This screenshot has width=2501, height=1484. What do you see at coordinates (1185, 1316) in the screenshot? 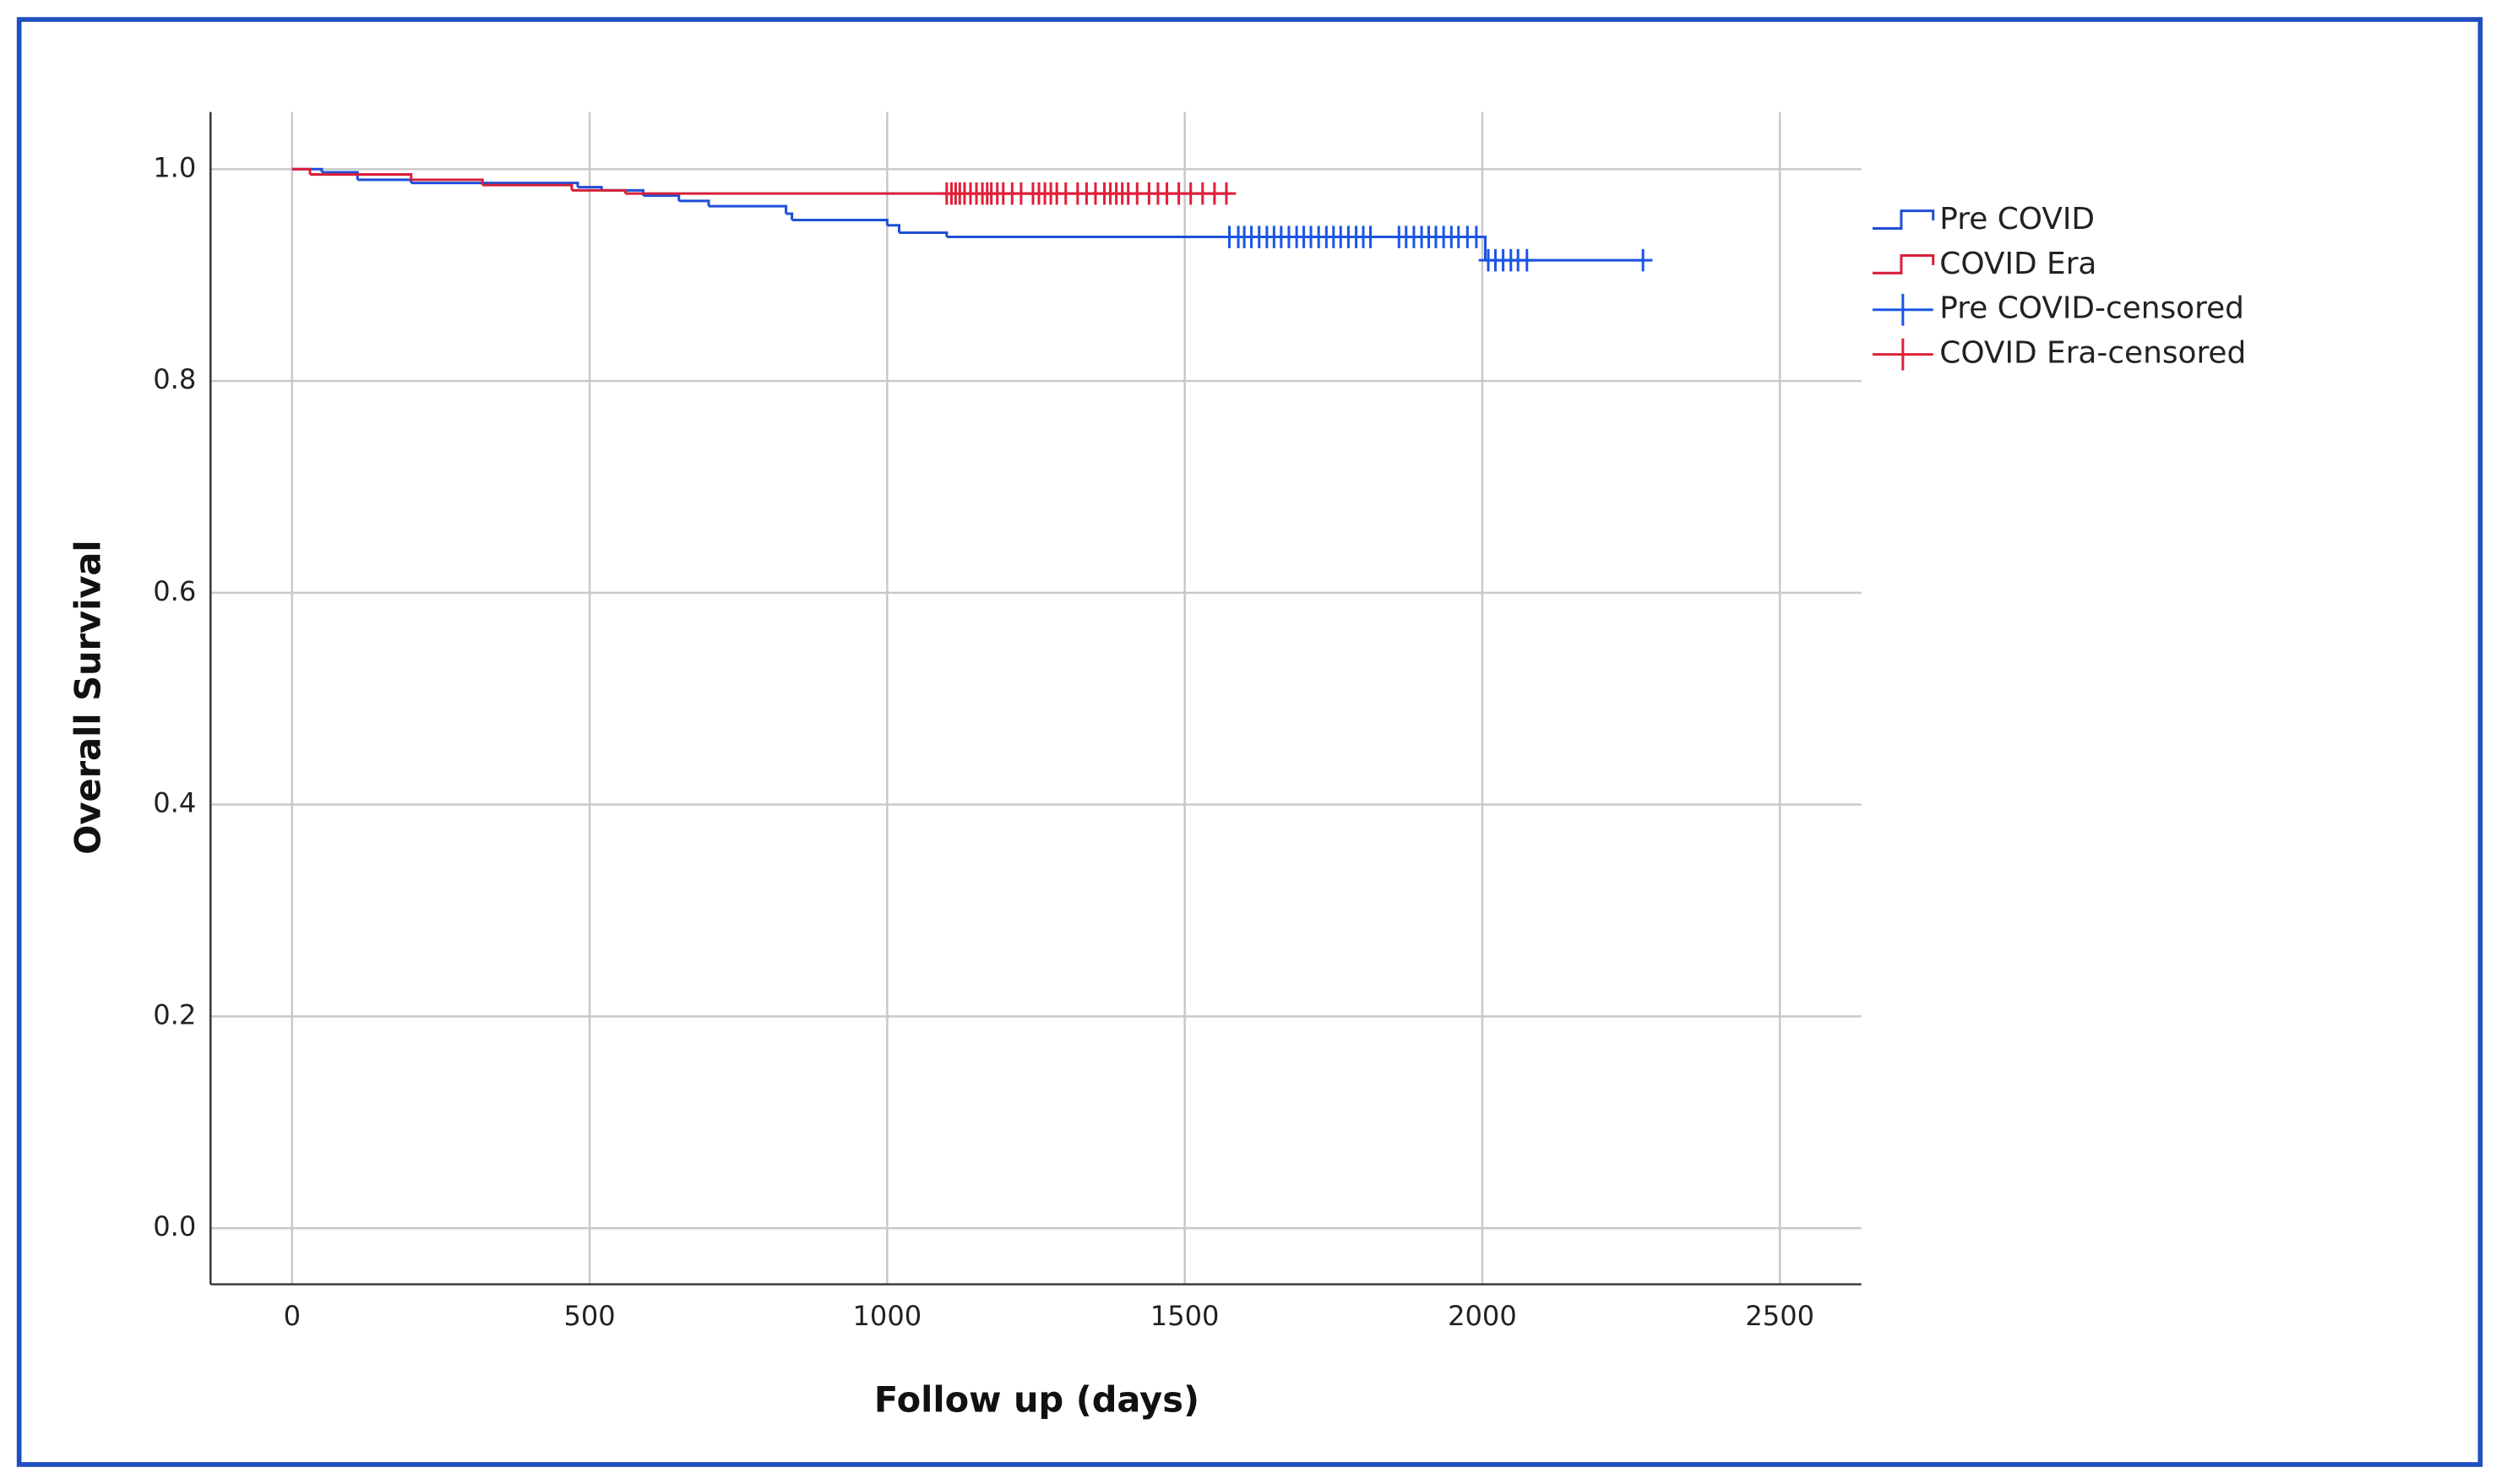
I see `x-tick-label: 1500` at bounding box center [1185, 1316].